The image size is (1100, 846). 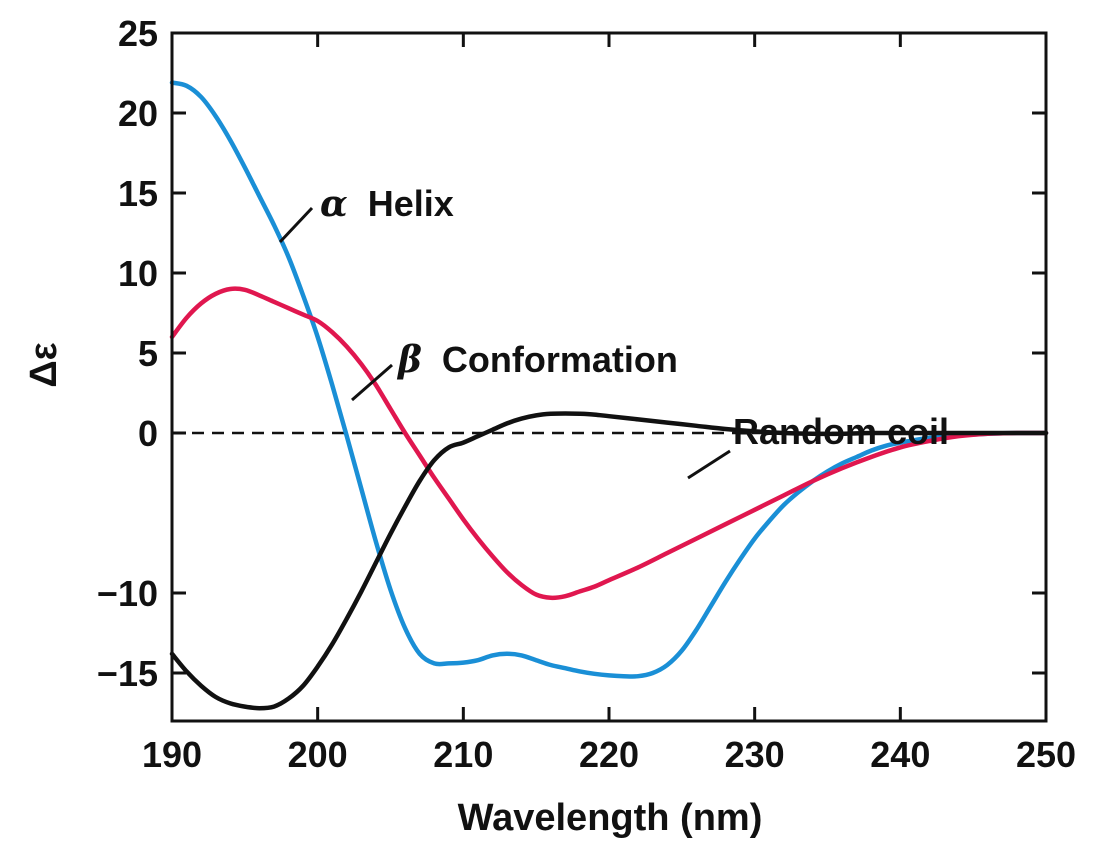 I want to click on y-tick-label: −10, so click(x=127, y=593).